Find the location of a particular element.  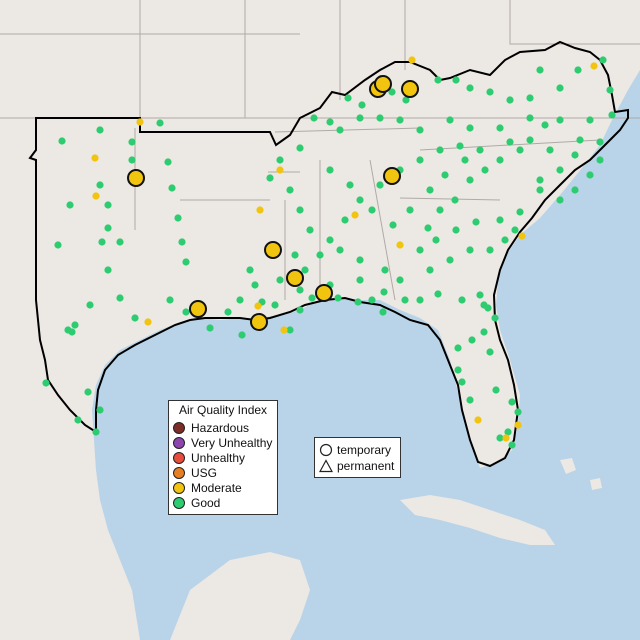

legend-item-permanent: permanent is located at coordinates (356, 465).